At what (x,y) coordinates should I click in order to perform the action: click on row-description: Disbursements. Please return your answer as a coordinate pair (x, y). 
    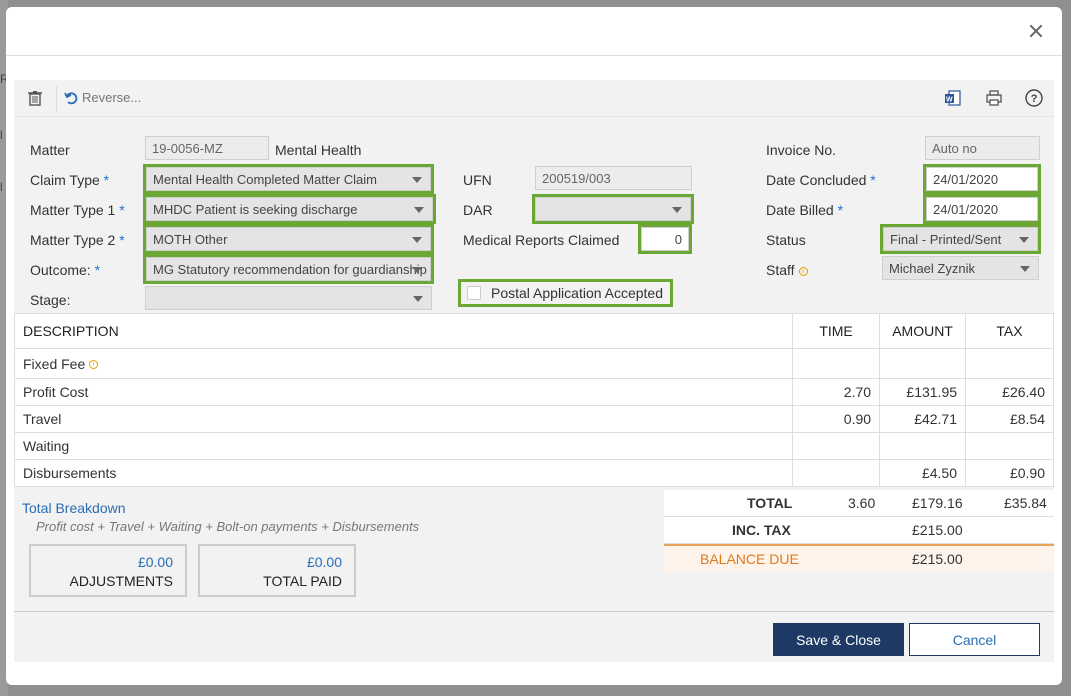
    Looking at the image, I should click on (403, 473).